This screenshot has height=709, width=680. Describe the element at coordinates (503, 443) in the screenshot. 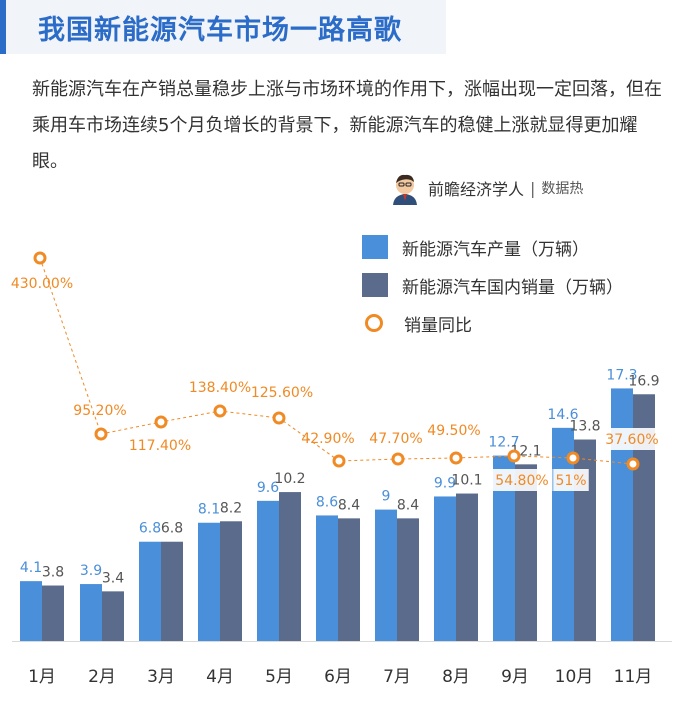

I see `data-label-production: 12.7` at that location.